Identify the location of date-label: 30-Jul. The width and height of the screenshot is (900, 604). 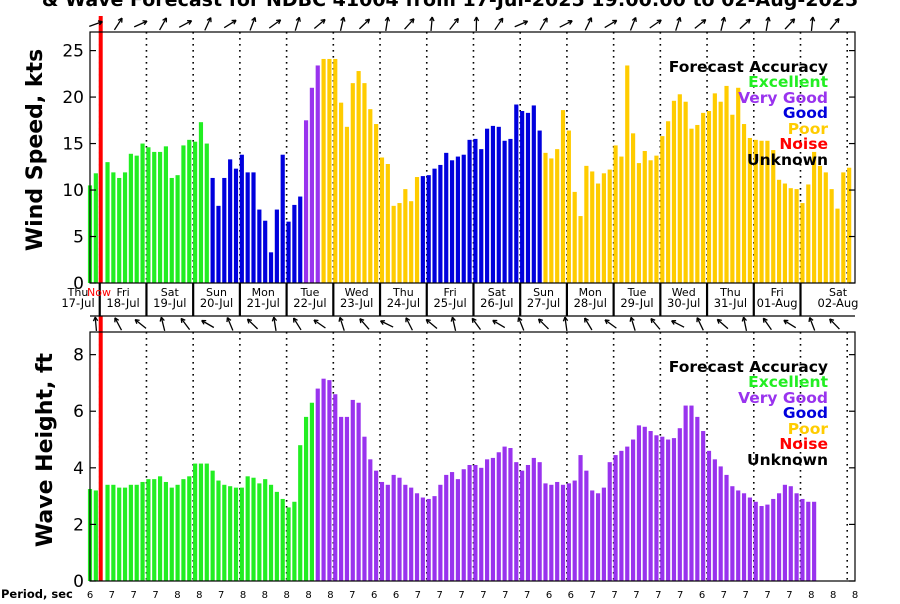
(683, 303).